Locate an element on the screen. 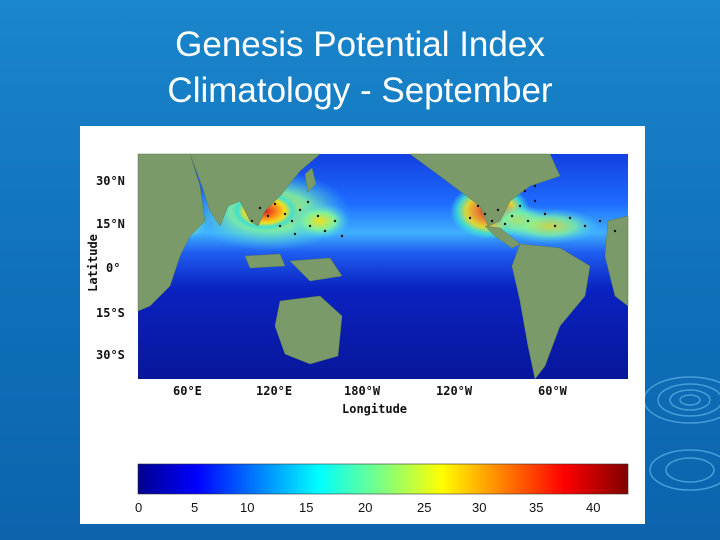 This screenshot has height=540, width=720. lon-tick: 120°E is located at coordinates (274, 391).